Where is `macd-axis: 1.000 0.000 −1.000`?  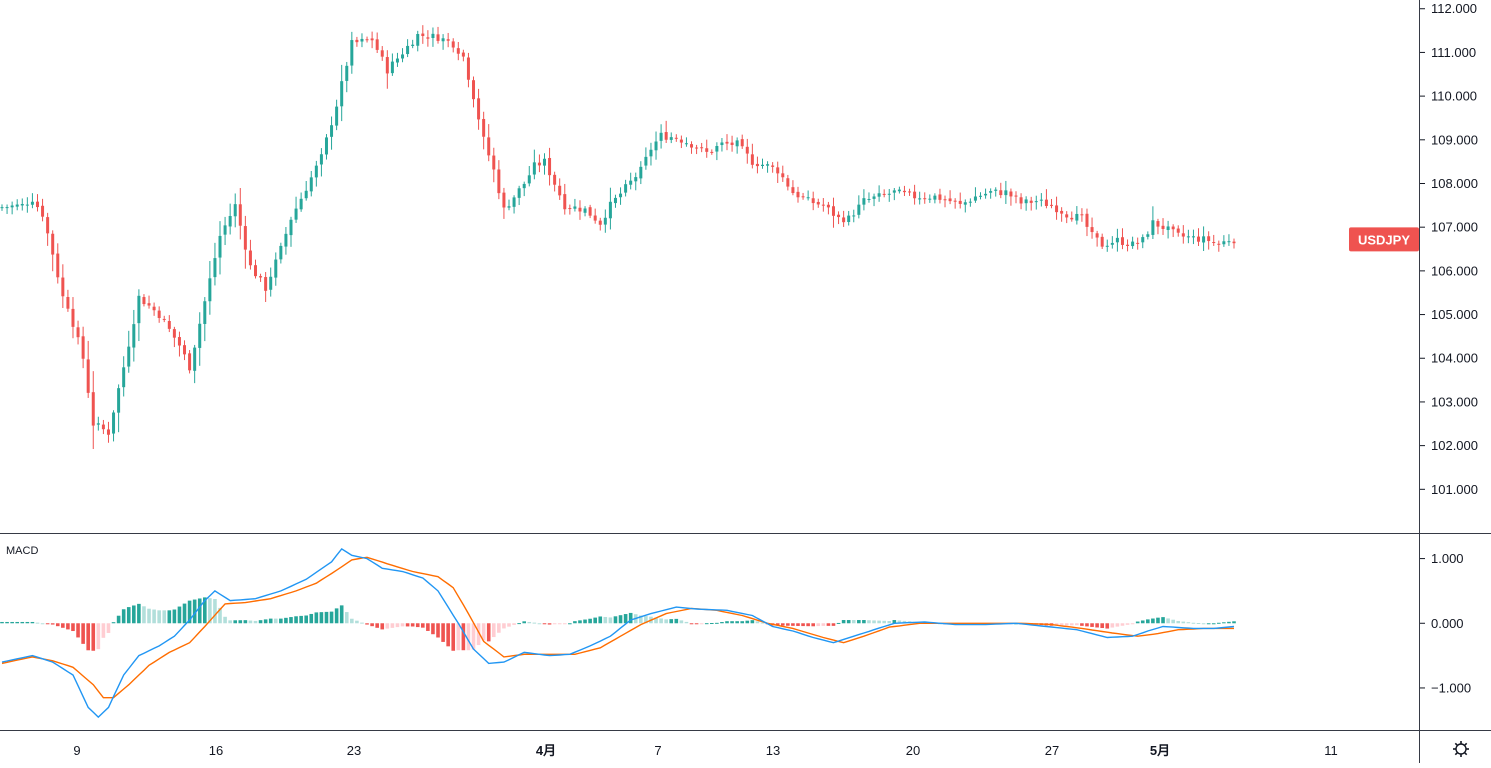 macd-axis: 1.000 0.000 −1.000 is located at coordinates (1445, 623).